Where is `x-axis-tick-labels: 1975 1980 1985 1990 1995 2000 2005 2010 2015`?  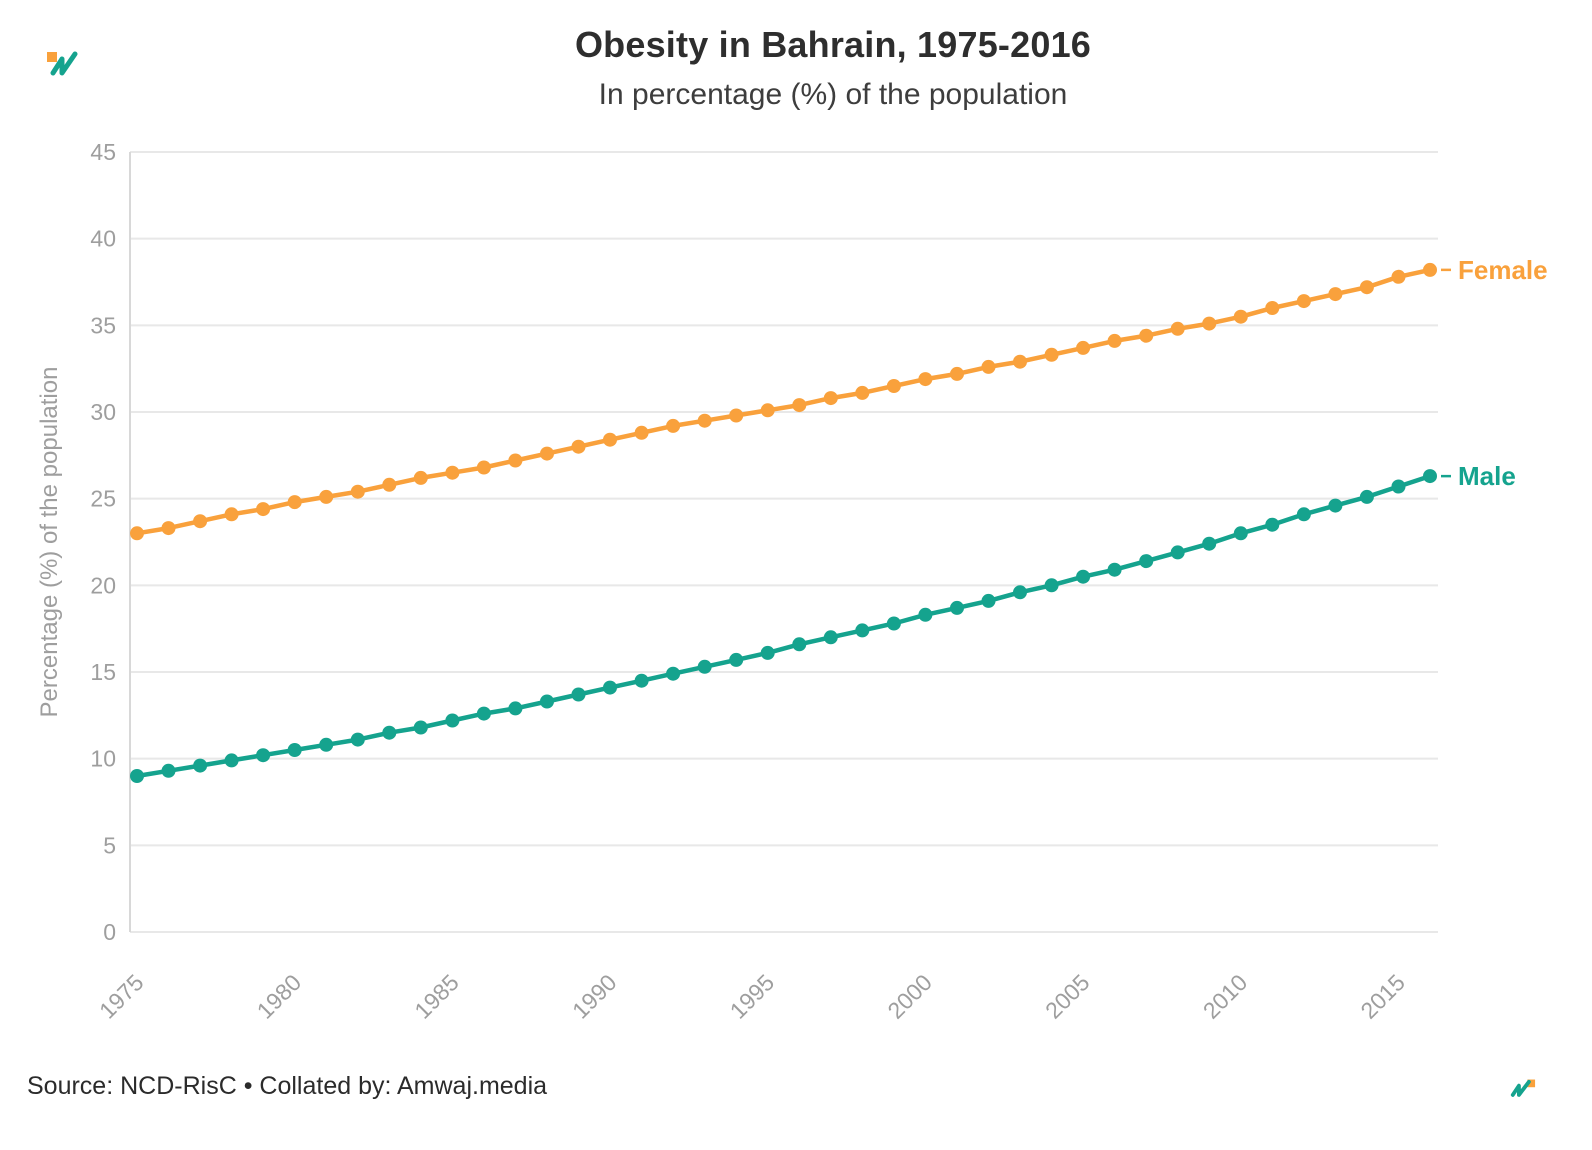
x-axis-tick-labels: 1975 1980 1985 1990 1995 2000 2005 2010 2015 is located at coordinates (752, 996).